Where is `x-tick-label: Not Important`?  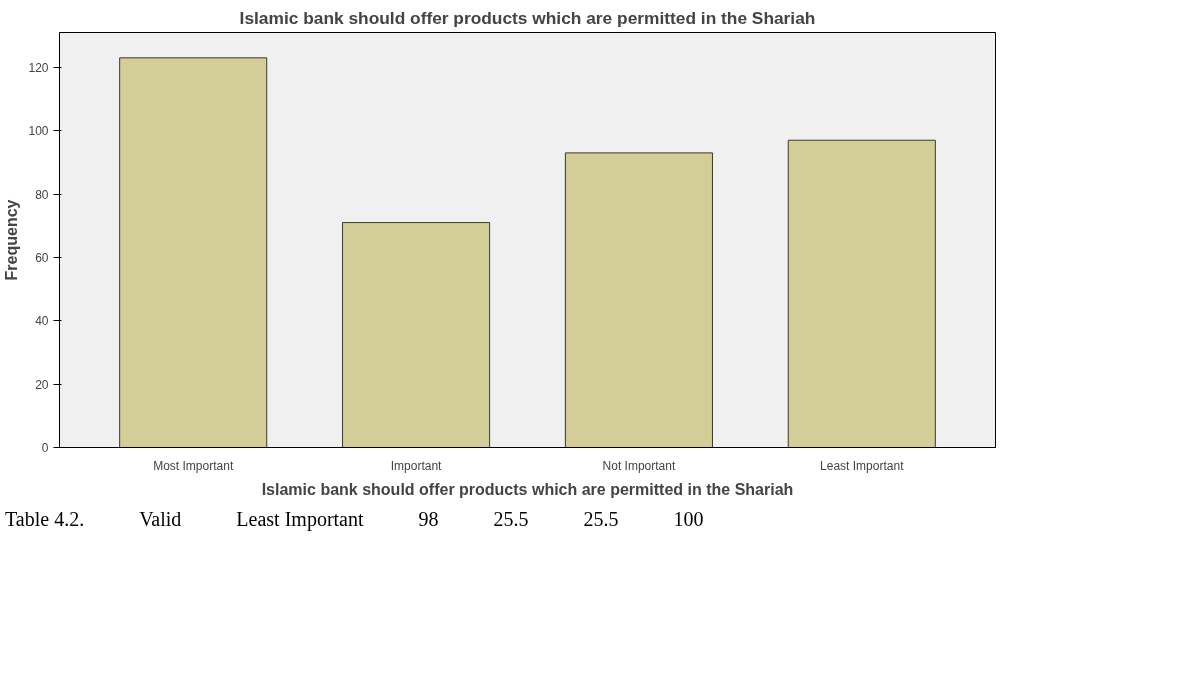
x-tick-label: Not Important is located at coordinates (639, 465).